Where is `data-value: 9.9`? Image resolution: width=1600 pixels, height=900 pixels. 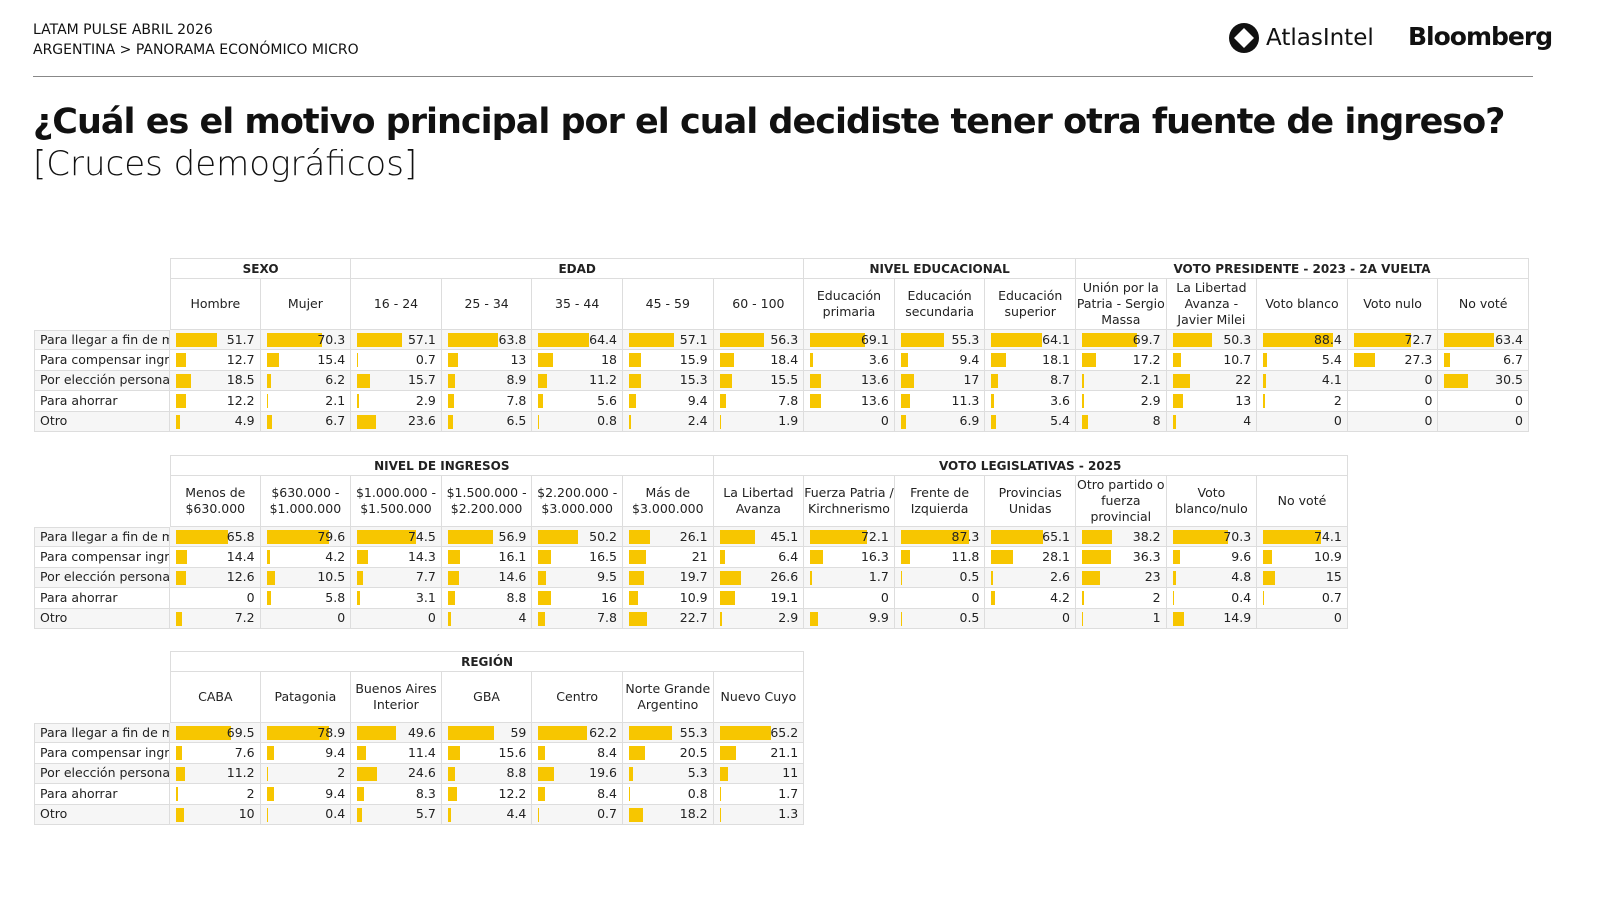
data-value: 9.9 is located at coordinates (878, 618).